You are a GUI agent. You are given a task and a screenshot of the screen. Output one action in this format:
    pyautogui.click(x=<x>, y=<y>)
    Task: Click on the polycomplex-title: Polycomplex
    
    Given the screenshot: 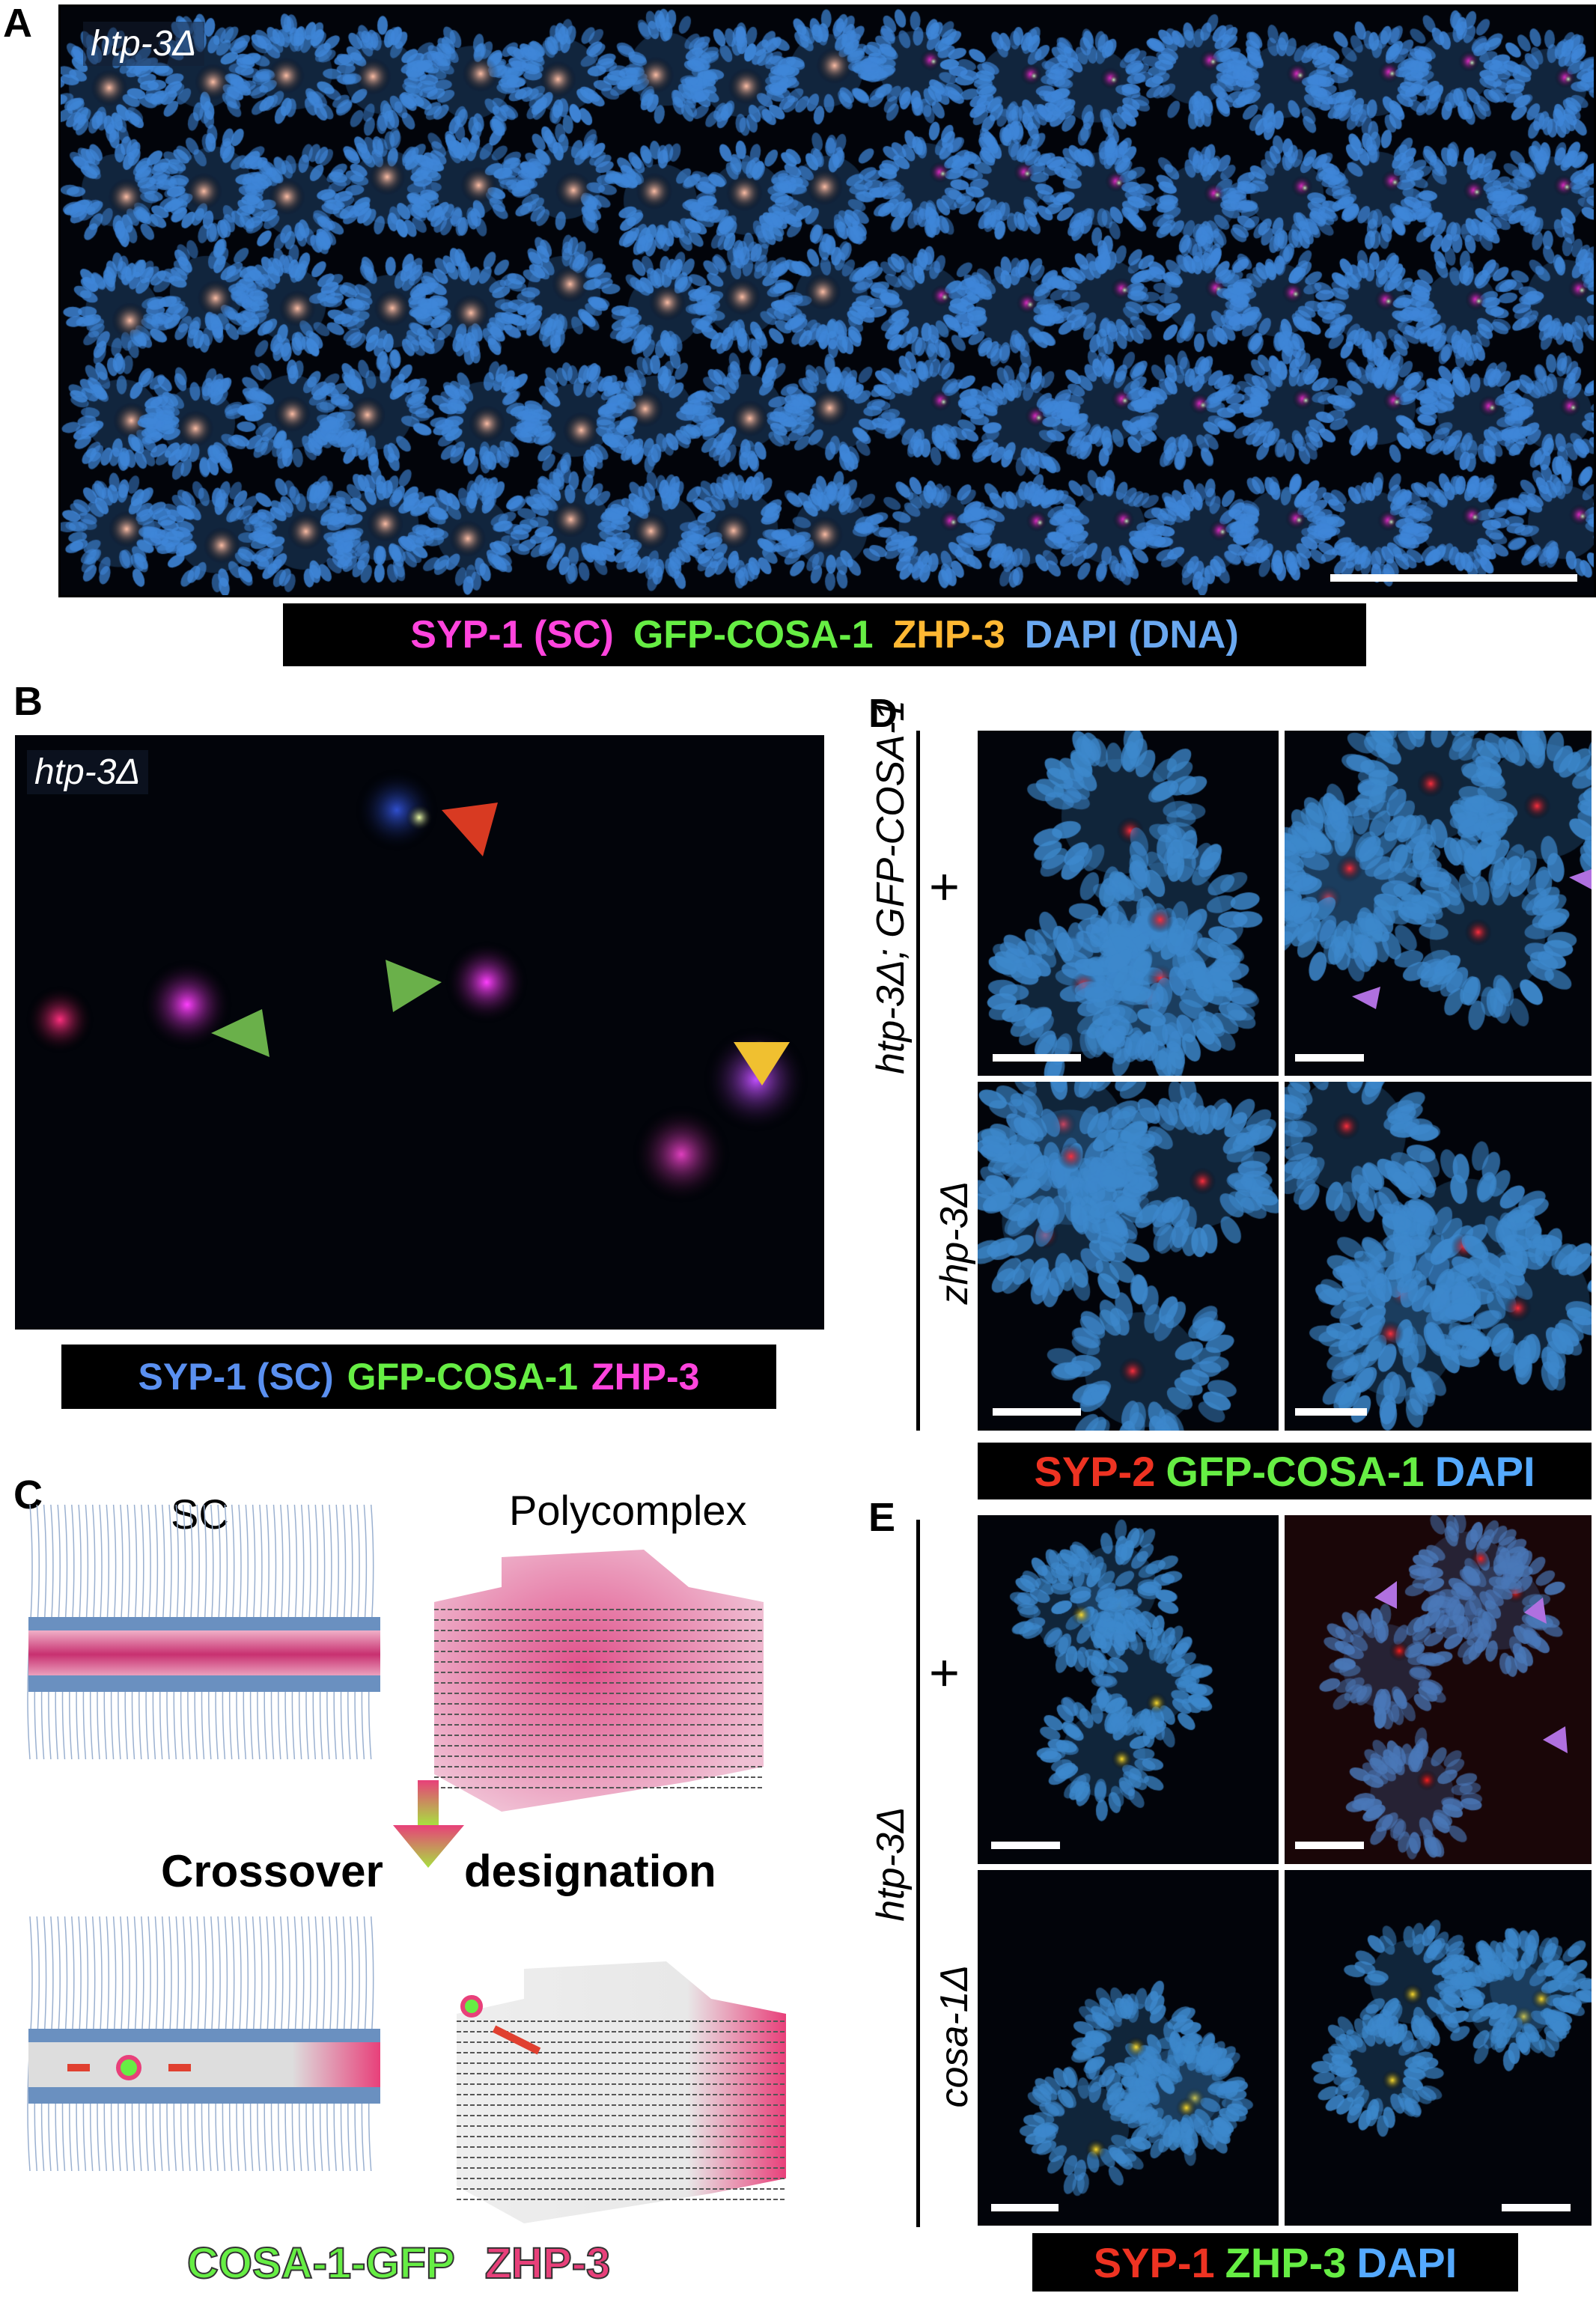 What is the action you would take?
    pyautogui.click(x=628, y=1511)
    